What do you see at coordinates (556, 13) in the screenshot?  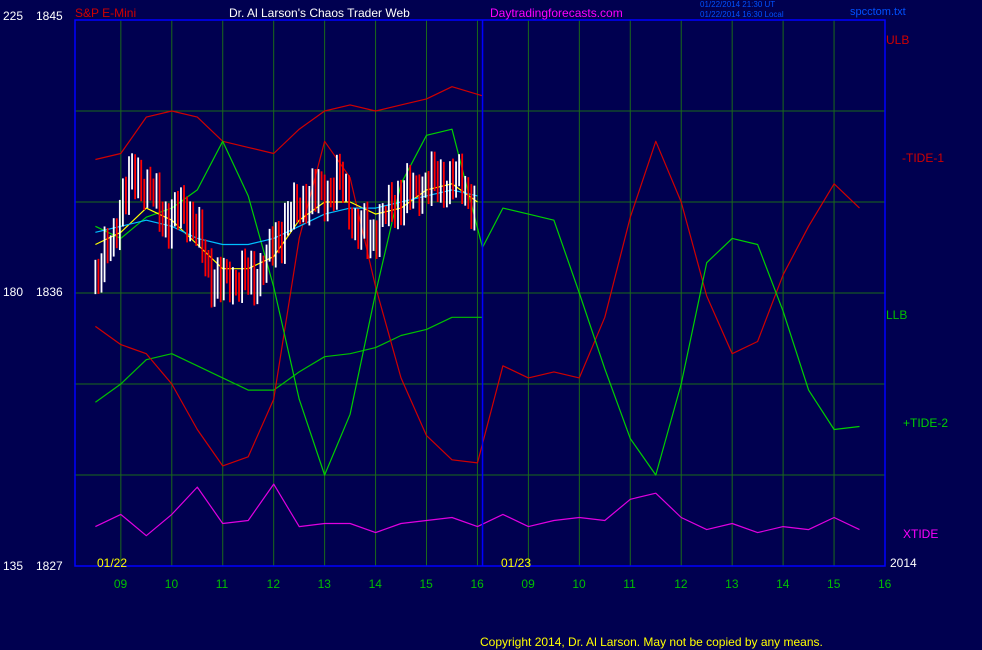 I see `site-link: Daytradingforecasts.com` at bounding box center [556, 13].